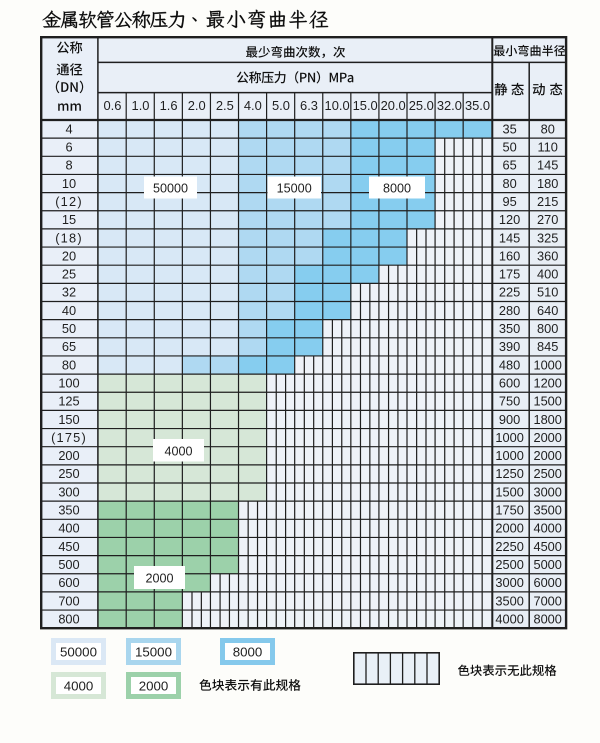 This screenshot has height=743, width=600. Describe the element at coordinates (337, 105) in the screenshot. I see `svg-text: 10.0` at that location.